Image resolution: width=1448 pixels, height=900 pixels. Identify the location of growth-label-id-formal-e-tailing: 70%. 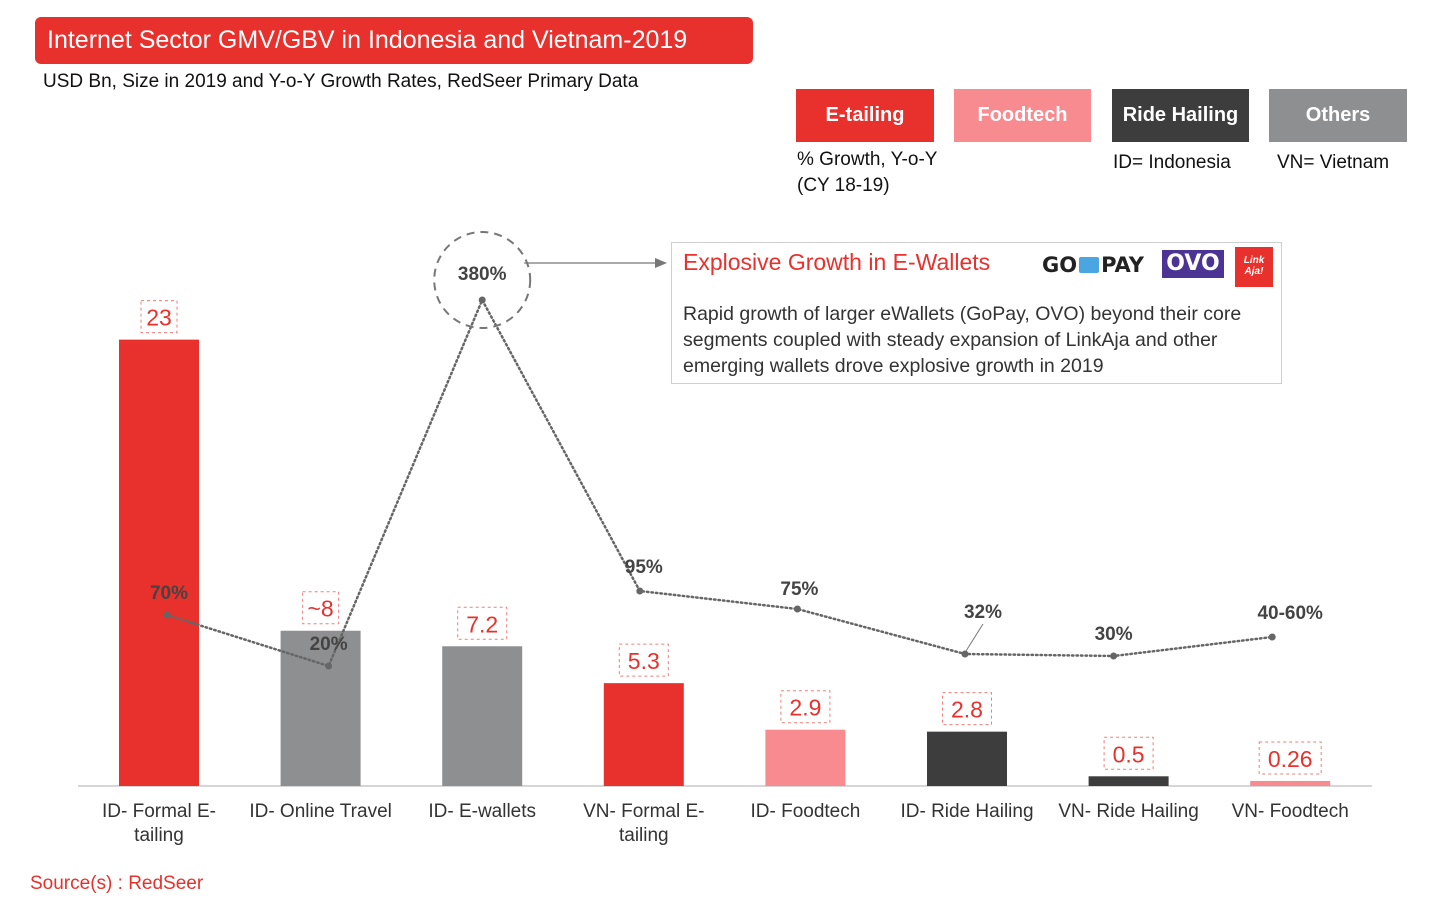
(169, 593).